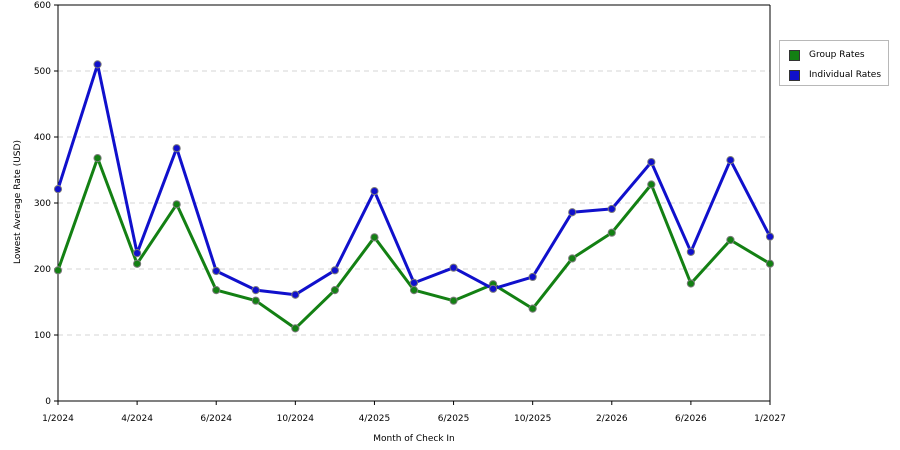 The image size is (900, 450). Describe the element at coordinates (845, 75) in the screenshot. I see `legend-label-individual-rates: Individual Rates` at that location.